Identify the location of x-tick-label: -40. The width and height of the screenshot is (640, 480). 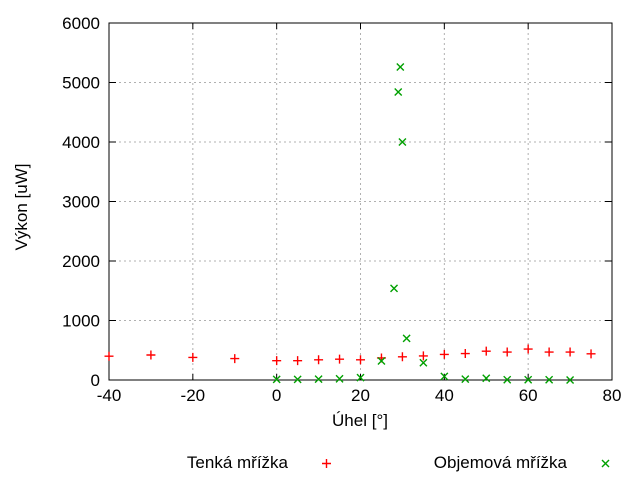
(109, 395).